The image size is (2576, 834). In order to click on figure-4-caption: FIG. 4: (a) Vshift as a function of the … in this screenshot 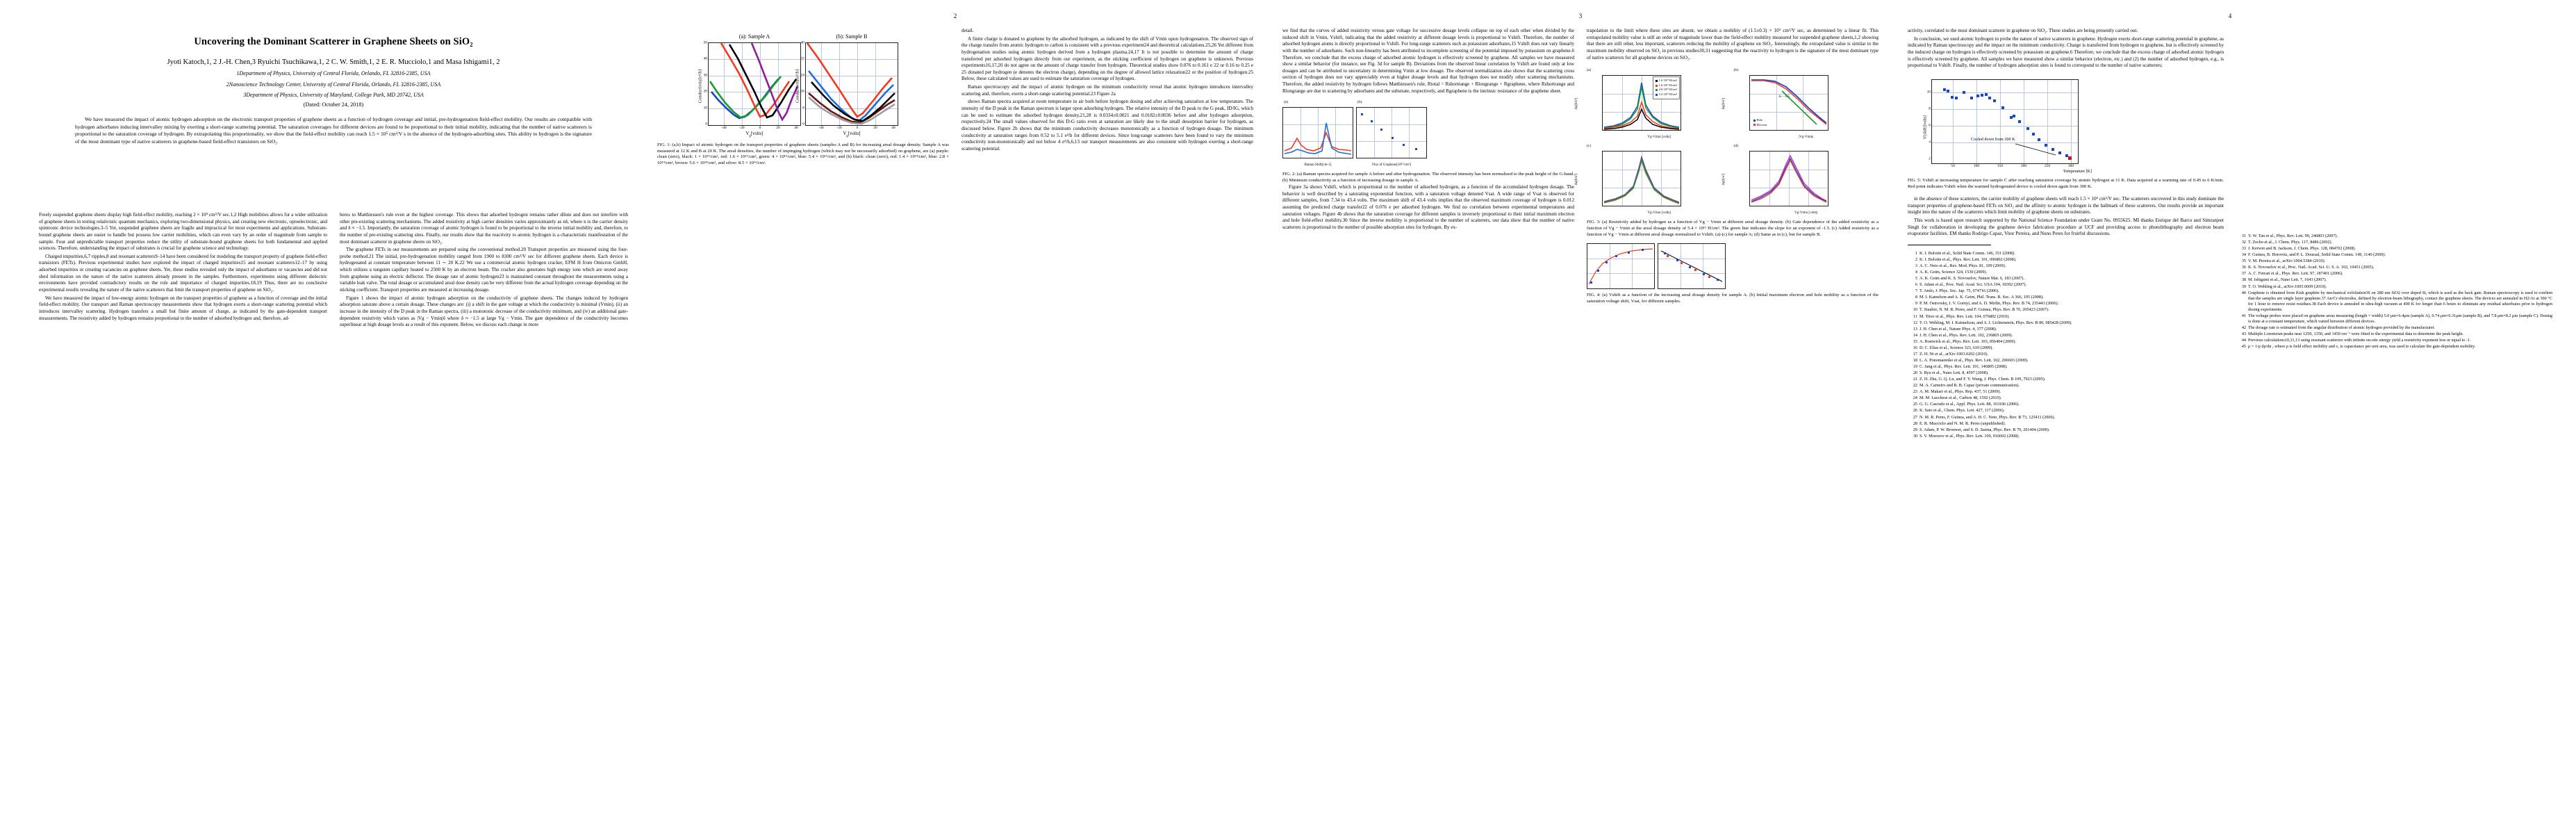, I will do `click(1733, 298)`.